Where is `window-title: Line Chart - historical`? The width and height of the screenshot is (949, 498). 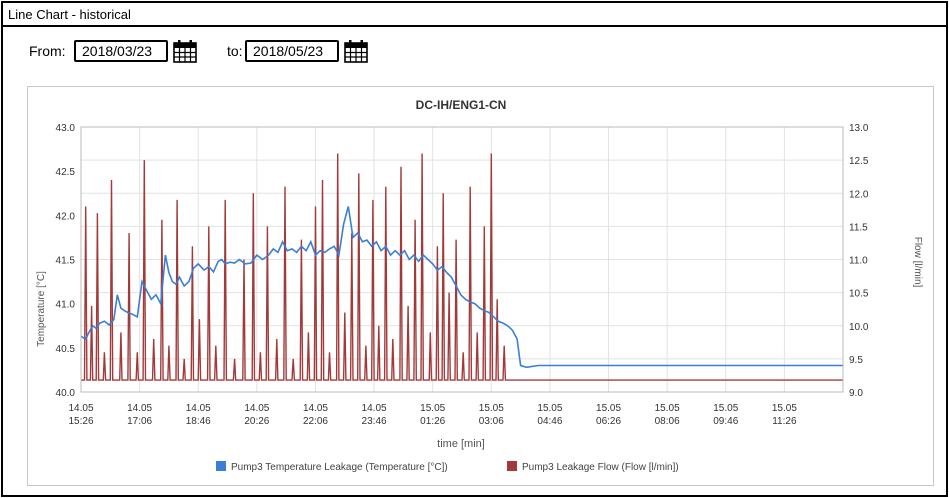
window-title: Line Chart - historical is located at coordinates (69, 14).